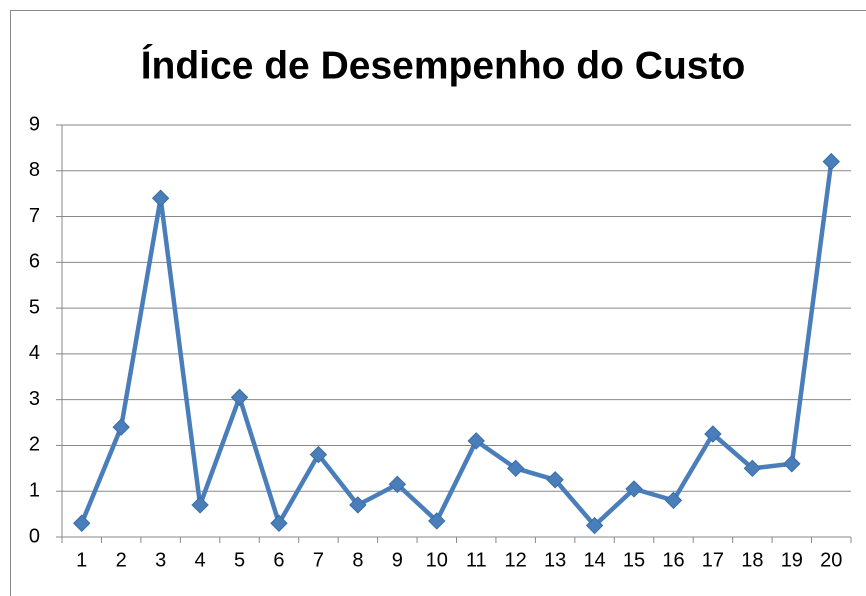  Describe the element at coordinates (318, 560) in the screenshot. I see `x-tick-label: 7` at that location.